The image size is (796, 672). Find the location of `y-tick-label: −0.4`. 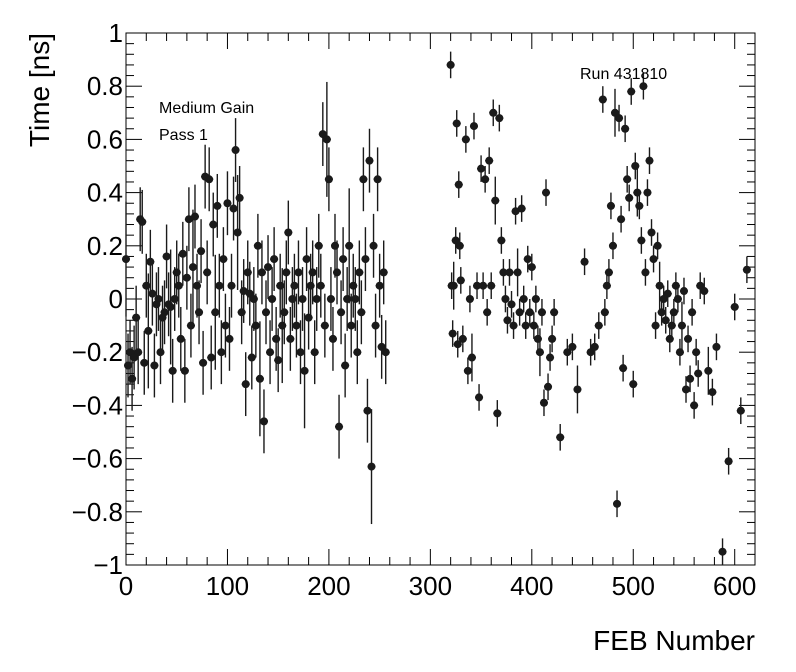

y-tick-label: −0.4 is located at coordinates (97, 405).